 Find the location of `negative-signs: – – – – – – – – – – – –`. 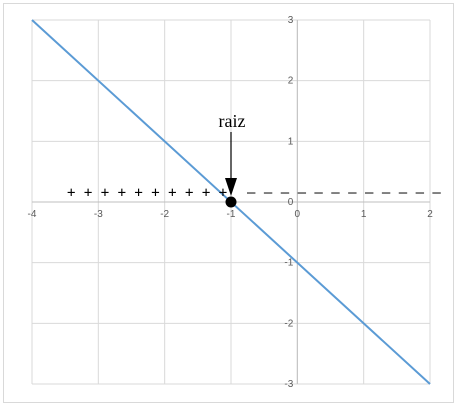

negative-signs: – – – – – – – – – – – – is located at coordinates (344, 193).